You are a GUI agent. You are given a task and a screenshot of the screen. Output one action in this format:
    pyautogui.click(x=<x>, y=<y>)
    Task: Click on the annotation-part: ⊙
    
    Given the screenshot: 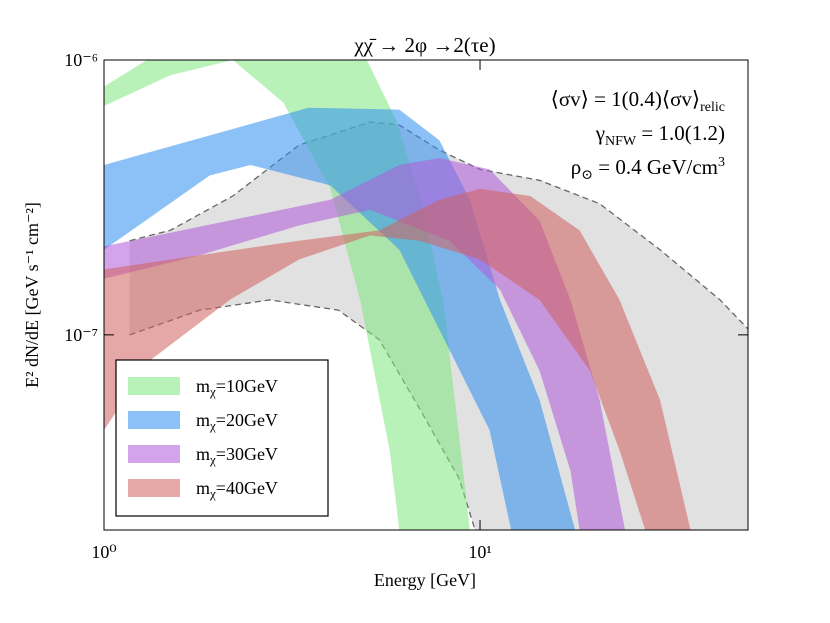 What is the action you would take?
    pyautogui.click(x=587, y=175)
    